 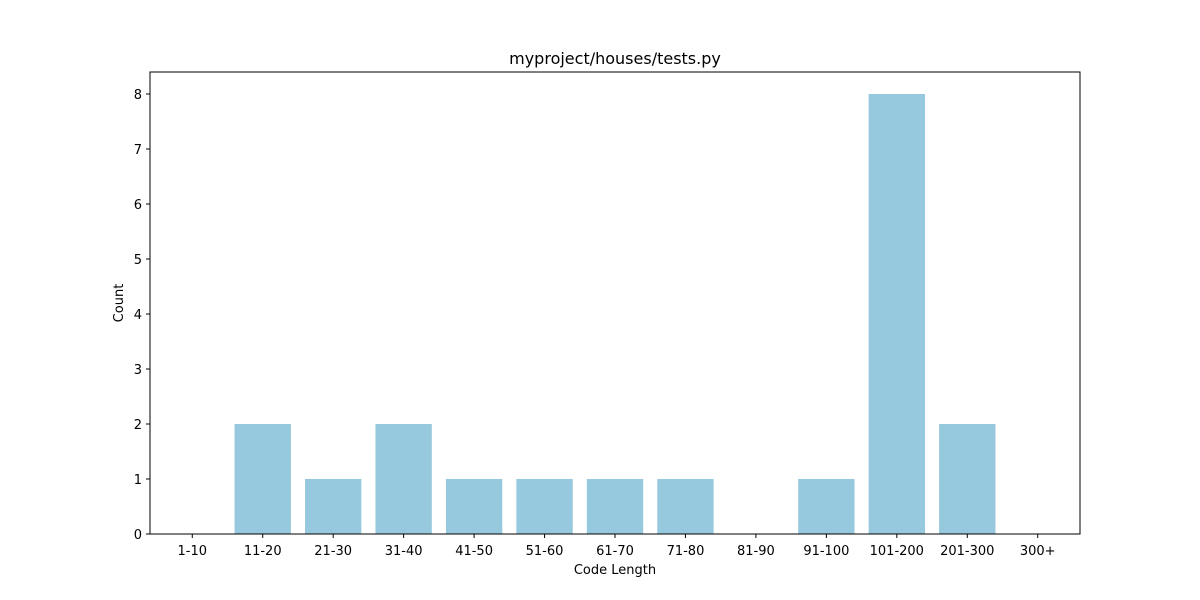 I want to click on x-axis-label: Code Length, so click(x=615, y=570).